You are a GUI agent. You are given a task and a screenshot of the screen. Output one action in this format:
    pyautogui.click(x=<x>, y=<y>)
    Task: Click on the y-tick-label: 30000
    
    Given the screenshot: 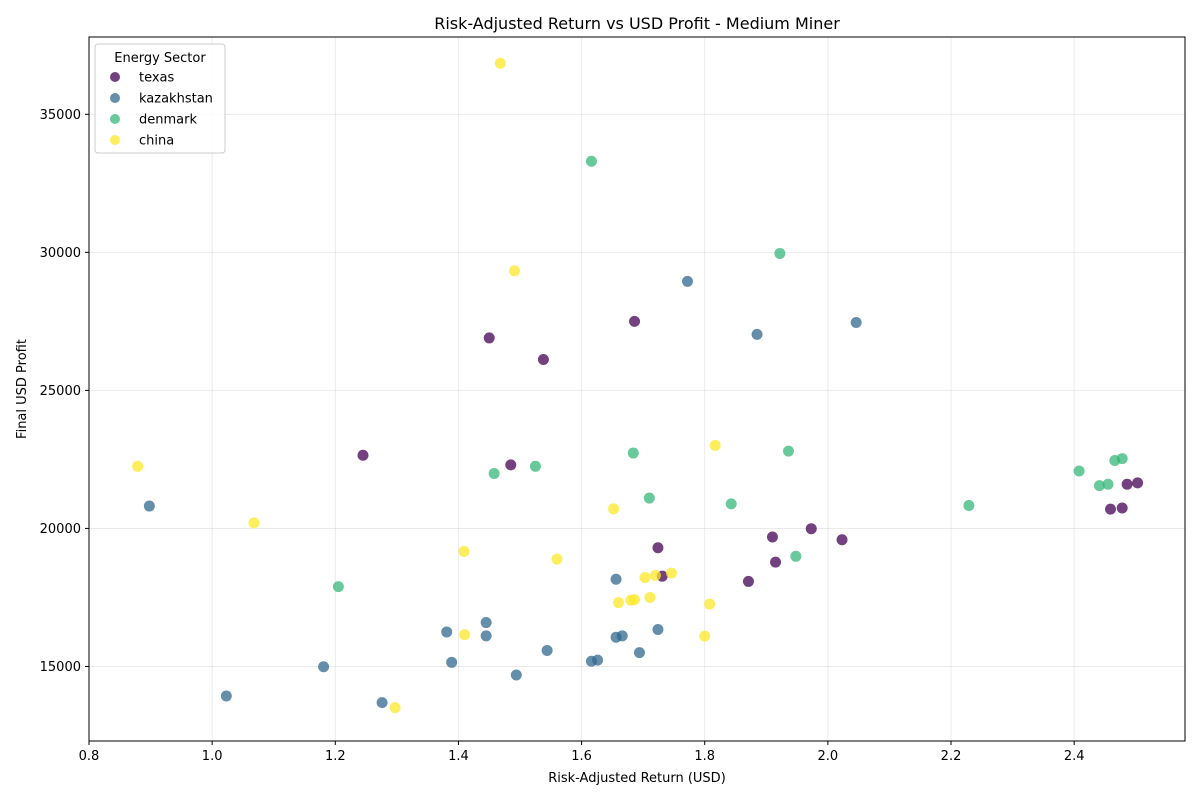 What is the action you would take?
    pyautogui.click(x=60, y=253)
    